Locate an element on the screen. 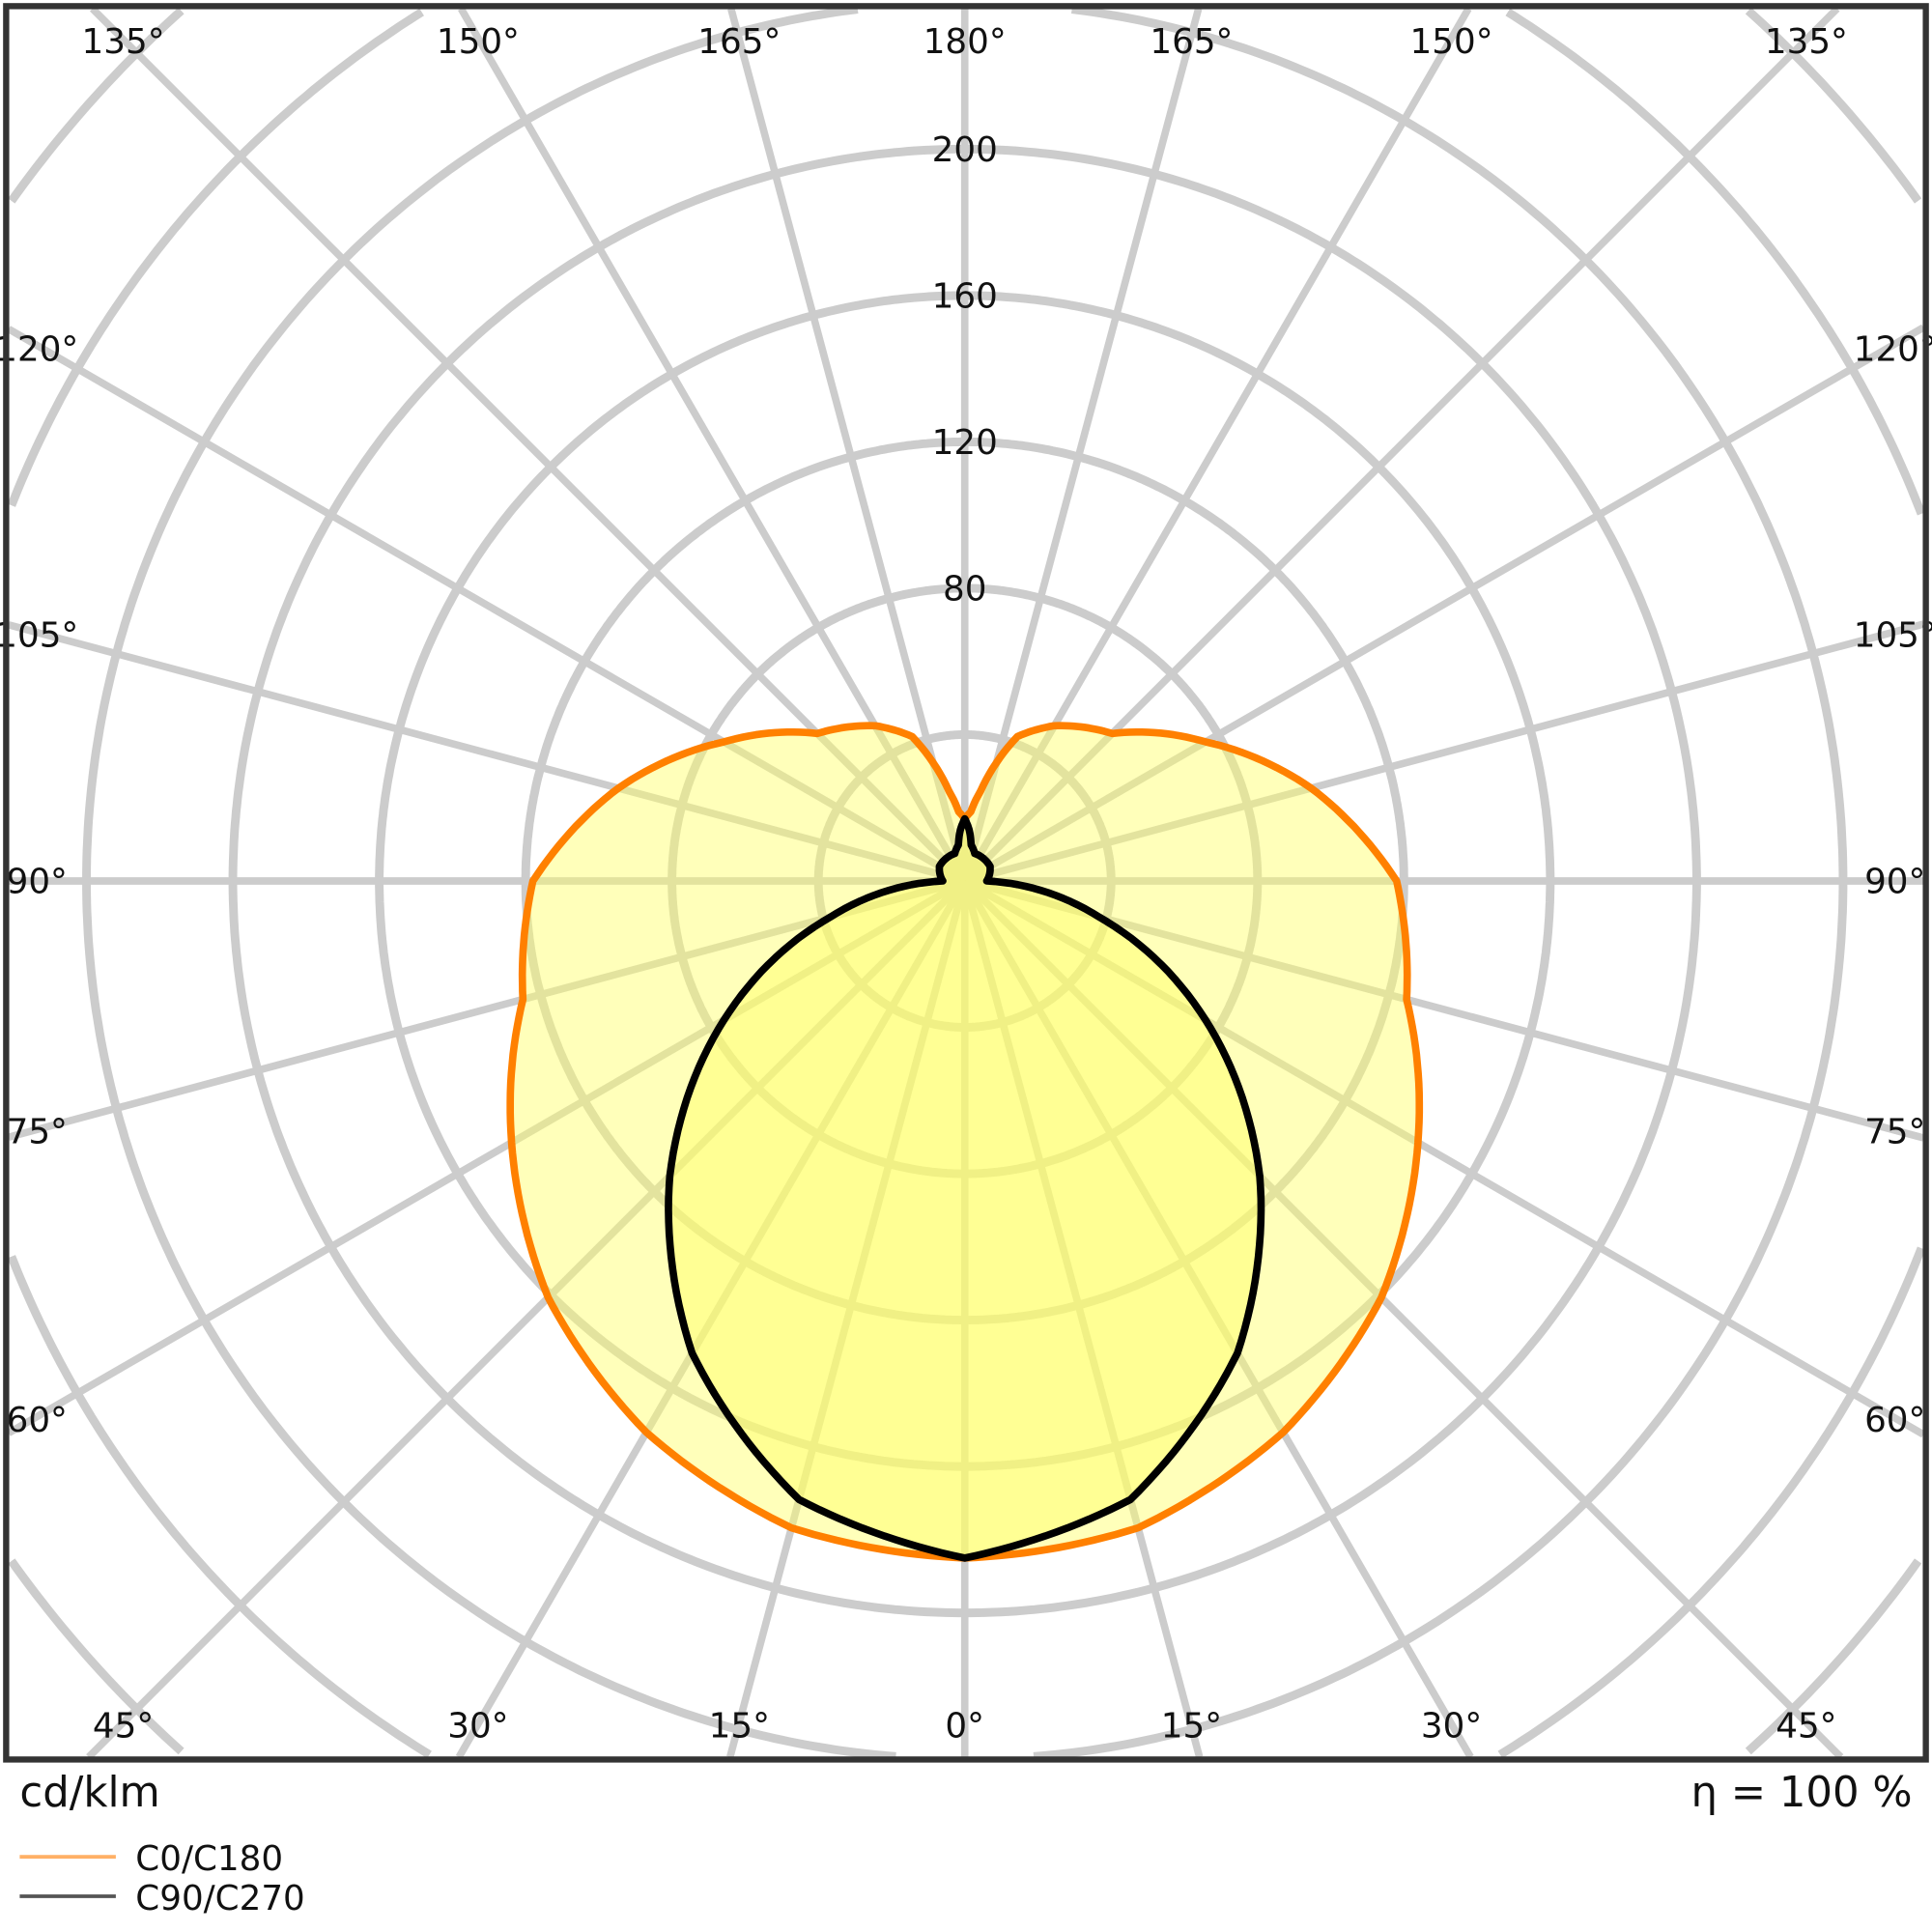 Image resolution: width=1932 pixels, height=1932 pixels. angle-label-left: 90° is located at coordinates (37, 882).